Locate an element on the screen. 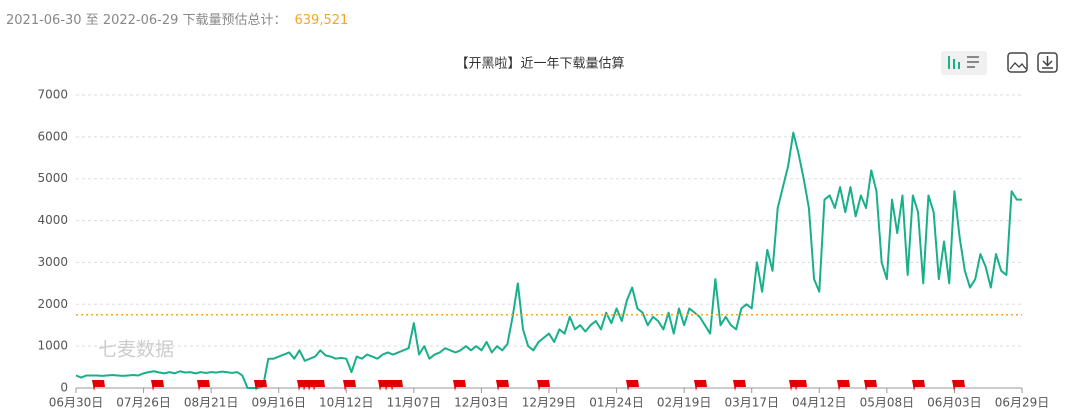 This screenshot has height=419, width=1080. x-tick-label: 04月12日 is located at coordinates (819, 403).